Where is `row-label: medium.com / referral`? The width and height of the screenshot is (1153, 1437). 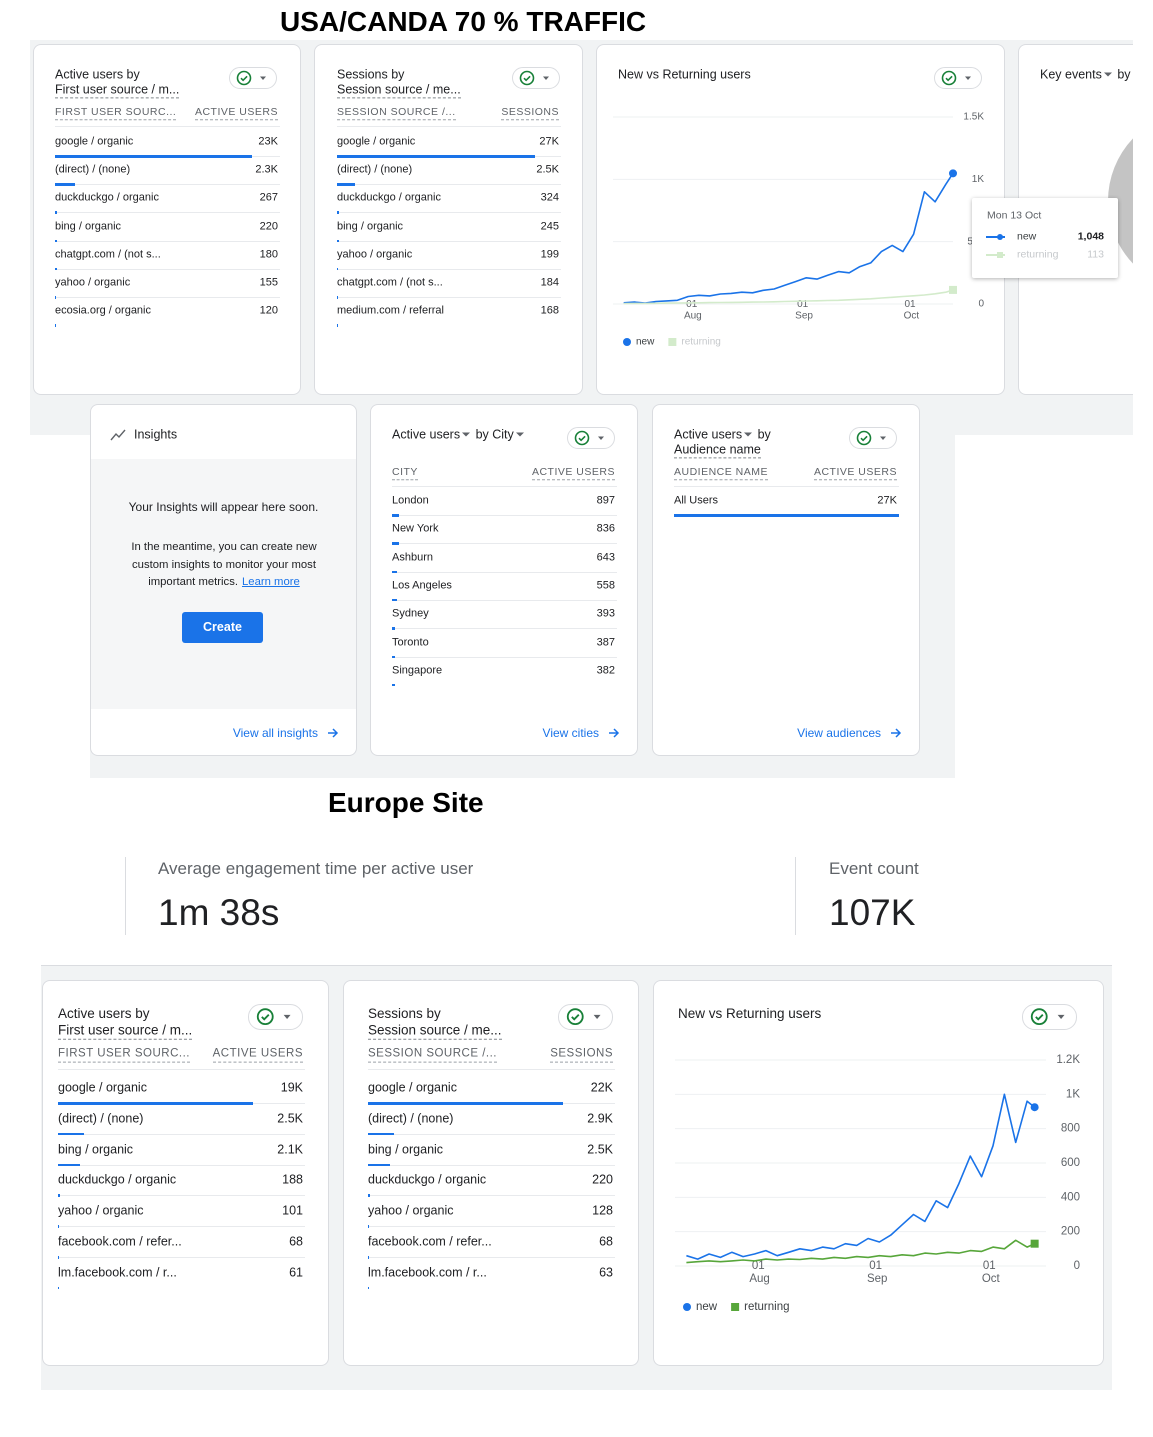
row-label: medium.com / referral is located at coordinates (390, 310).